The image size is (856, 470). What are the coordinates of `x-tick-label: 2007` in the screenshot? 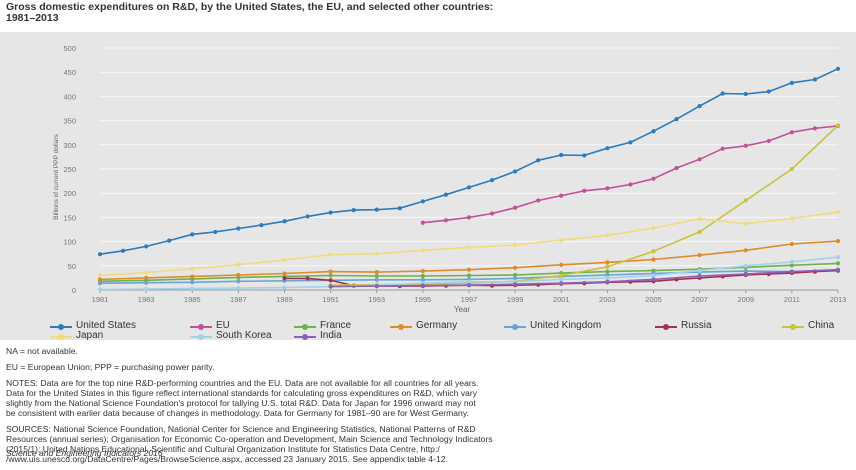 It's located at (699, 299).